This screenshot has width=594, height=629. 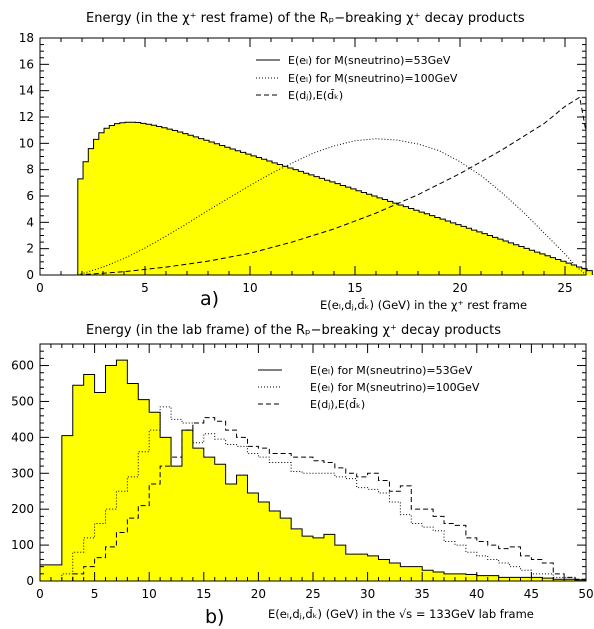 What do you see at coordinates (476, 594) in the screenshot?
I see `x-tick-label: 40` at bounding box center [476, 594].